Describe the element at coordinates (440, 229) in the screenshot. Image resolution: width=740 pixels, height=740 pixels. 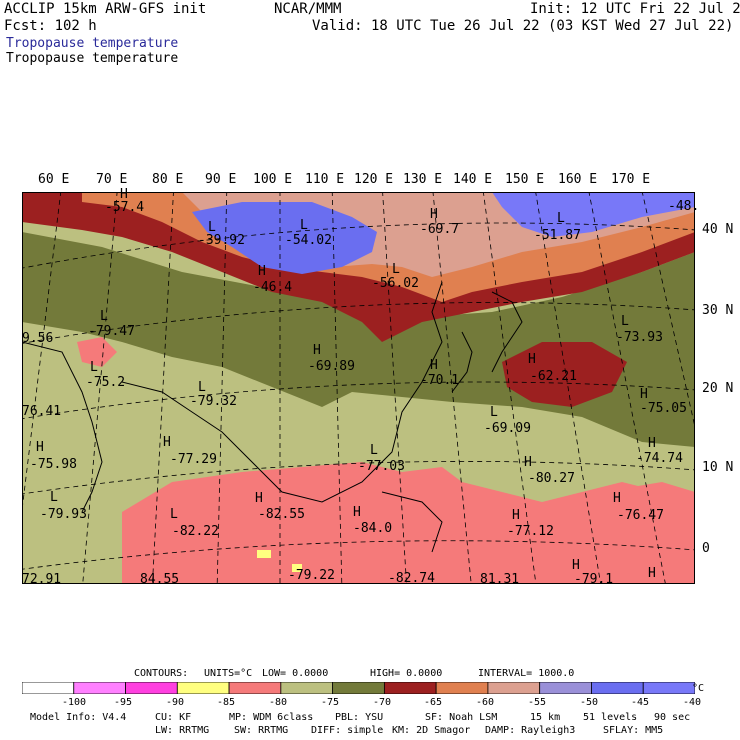
I see `map-value-label: -69.7` at that location.